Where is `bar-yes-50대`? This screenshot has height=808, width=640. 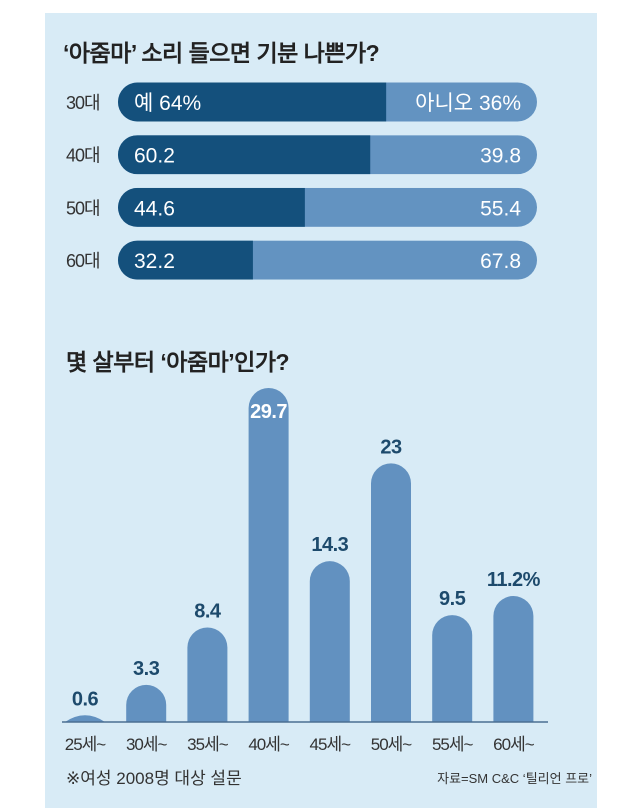
bar-yes-50대 is located at coordinates (211, 207).